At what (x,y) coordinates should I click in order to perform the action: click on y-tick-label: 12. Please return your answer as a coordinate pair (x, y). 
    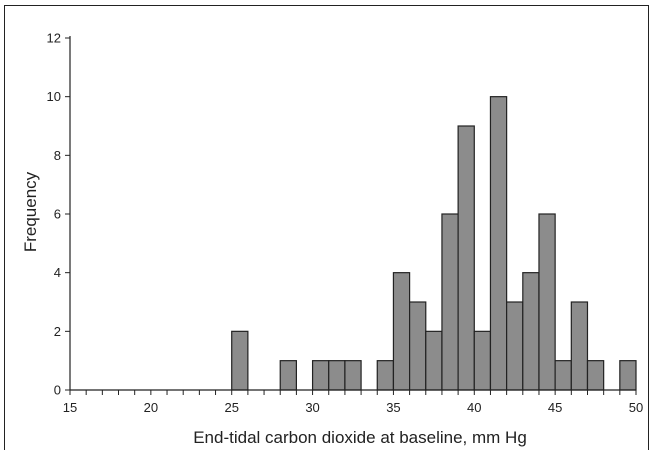
    Looking at the image, I should click on (54, 38).